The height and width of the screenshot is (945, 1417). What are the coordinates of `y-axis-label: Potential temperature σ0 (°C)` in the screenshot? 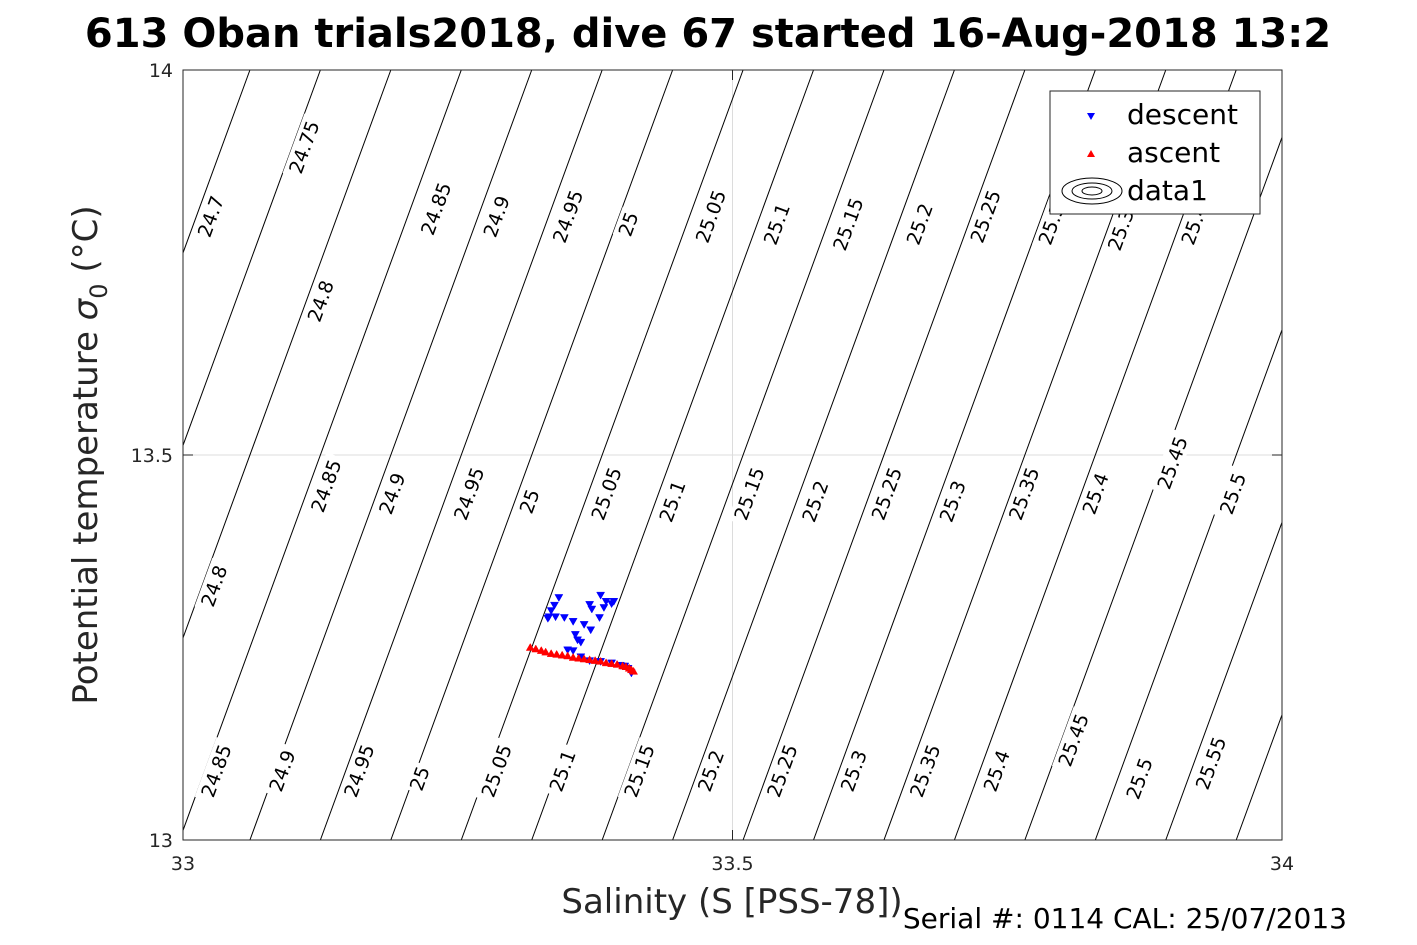 It's located at (89, 454).